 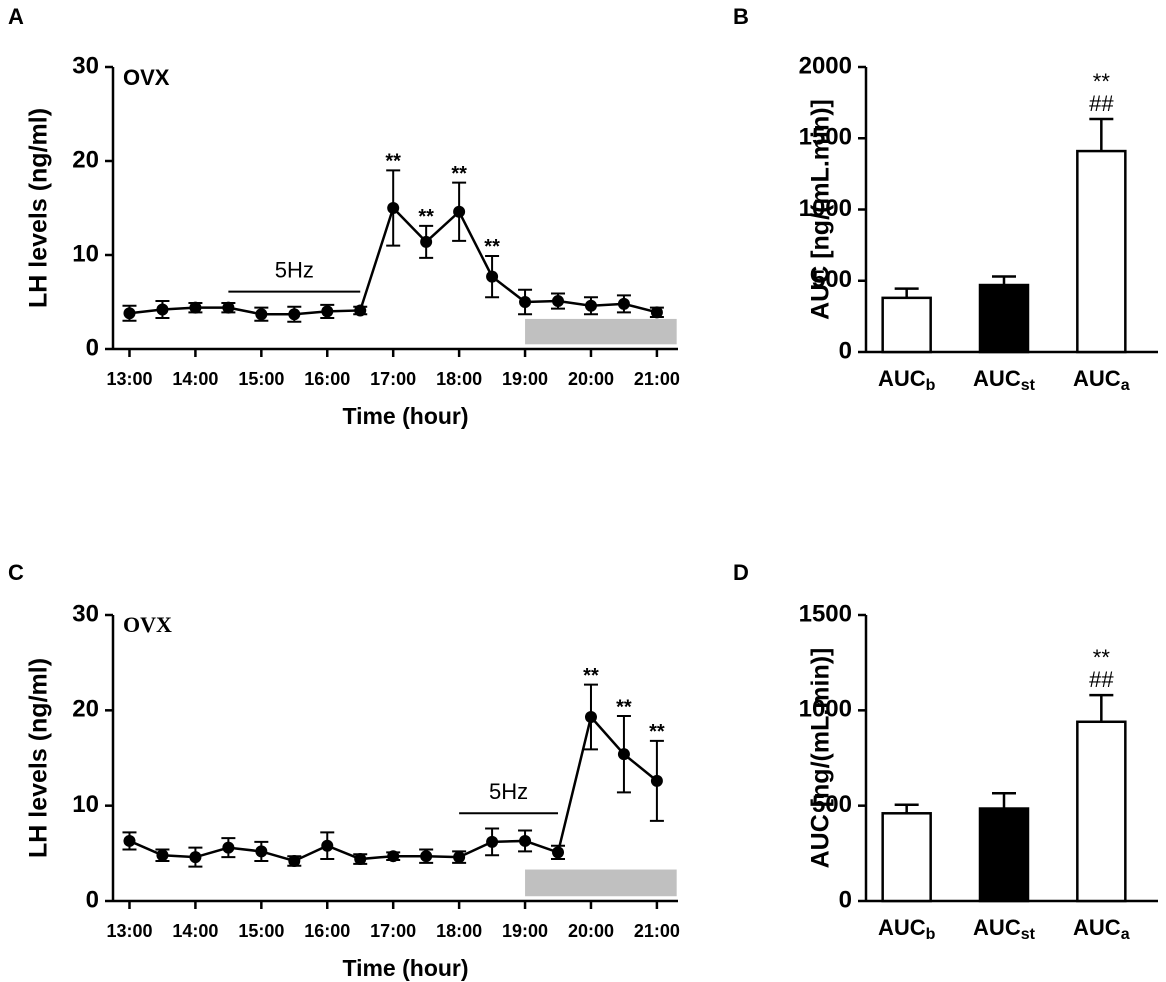 I want to click on x-tick-label: AUCa, so click(x=1101, y=380).